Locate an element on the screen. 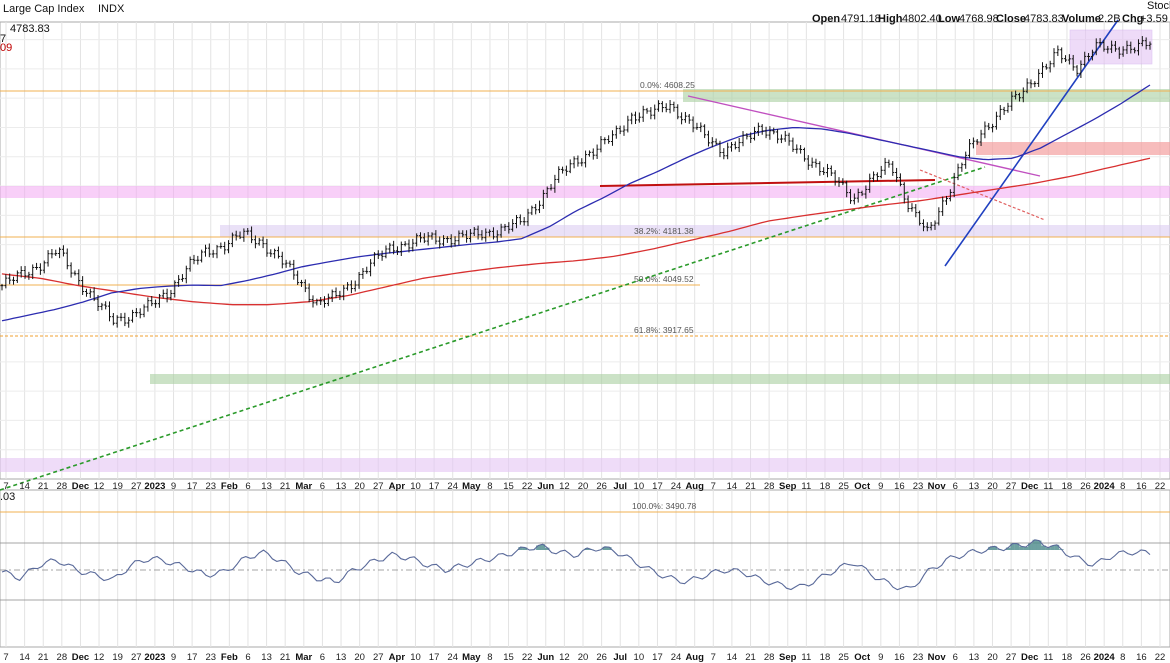  rsi-guides is located at coordinates (585, 571).